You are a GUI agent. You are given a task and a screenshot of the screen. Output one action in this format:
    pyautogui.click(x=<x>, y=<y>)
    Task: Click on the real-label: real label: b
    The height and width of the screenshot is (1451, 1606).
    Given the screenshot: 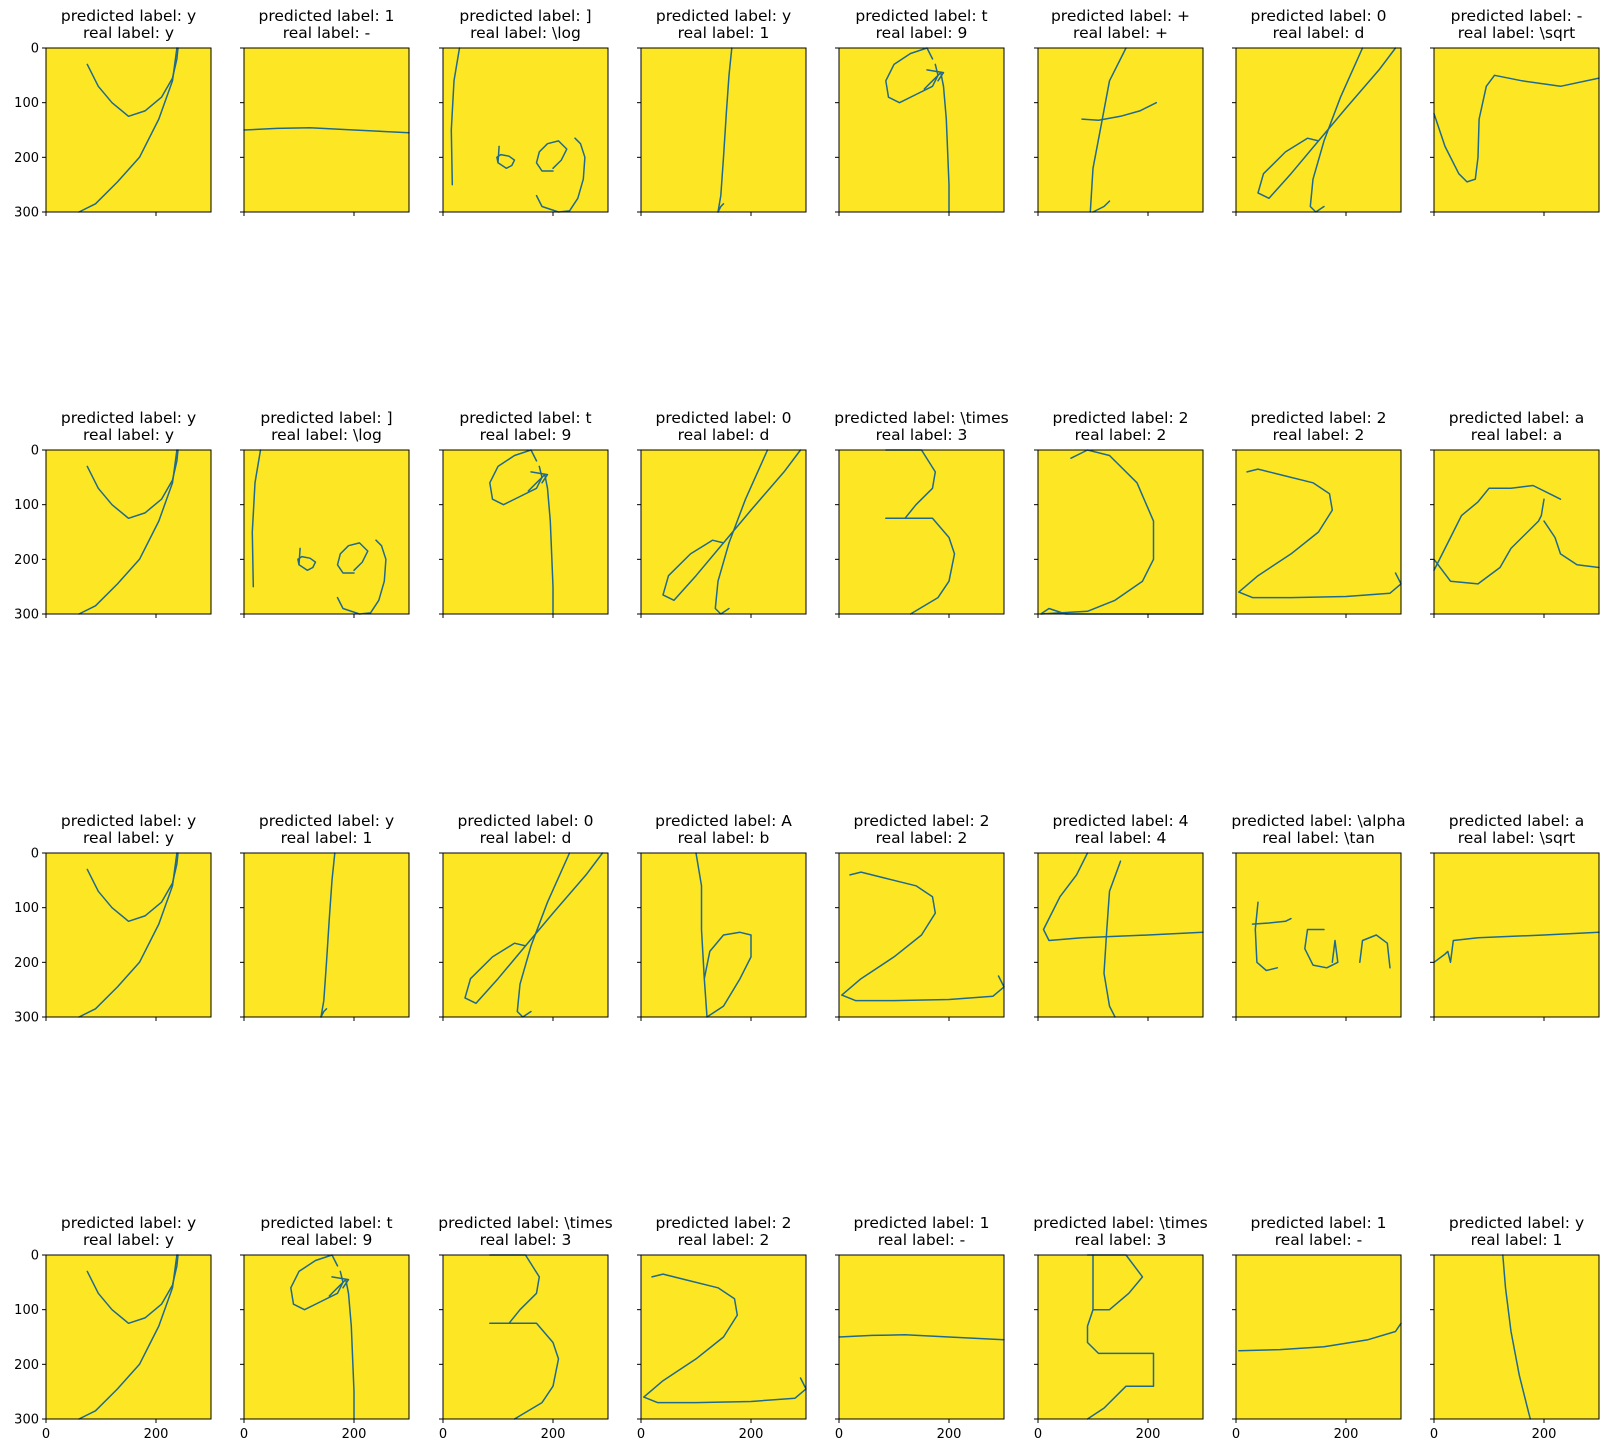 What is the action you would take?
    pyautogui.click(x=724, y=838)
    